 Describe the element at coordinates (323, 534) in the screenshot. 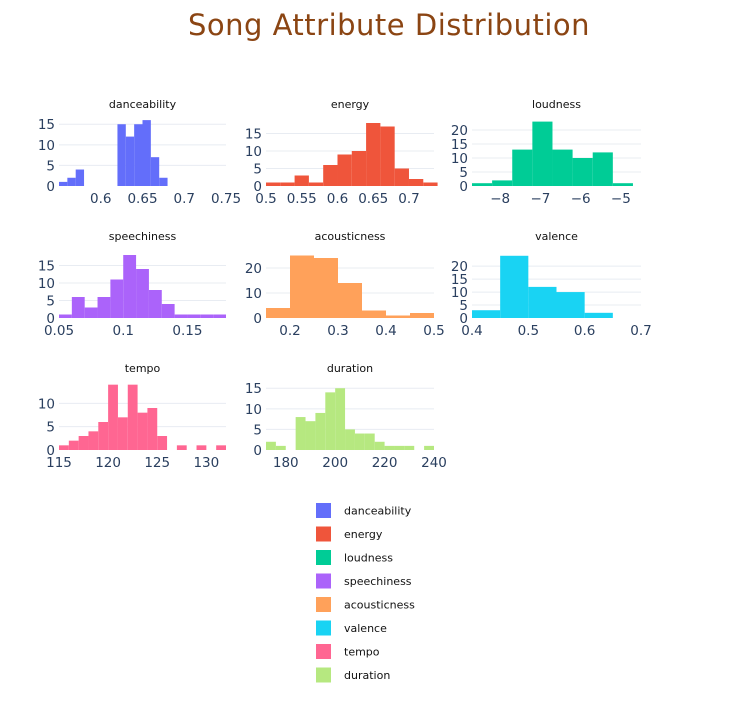

I see `legend-swatch-energy` at that location.